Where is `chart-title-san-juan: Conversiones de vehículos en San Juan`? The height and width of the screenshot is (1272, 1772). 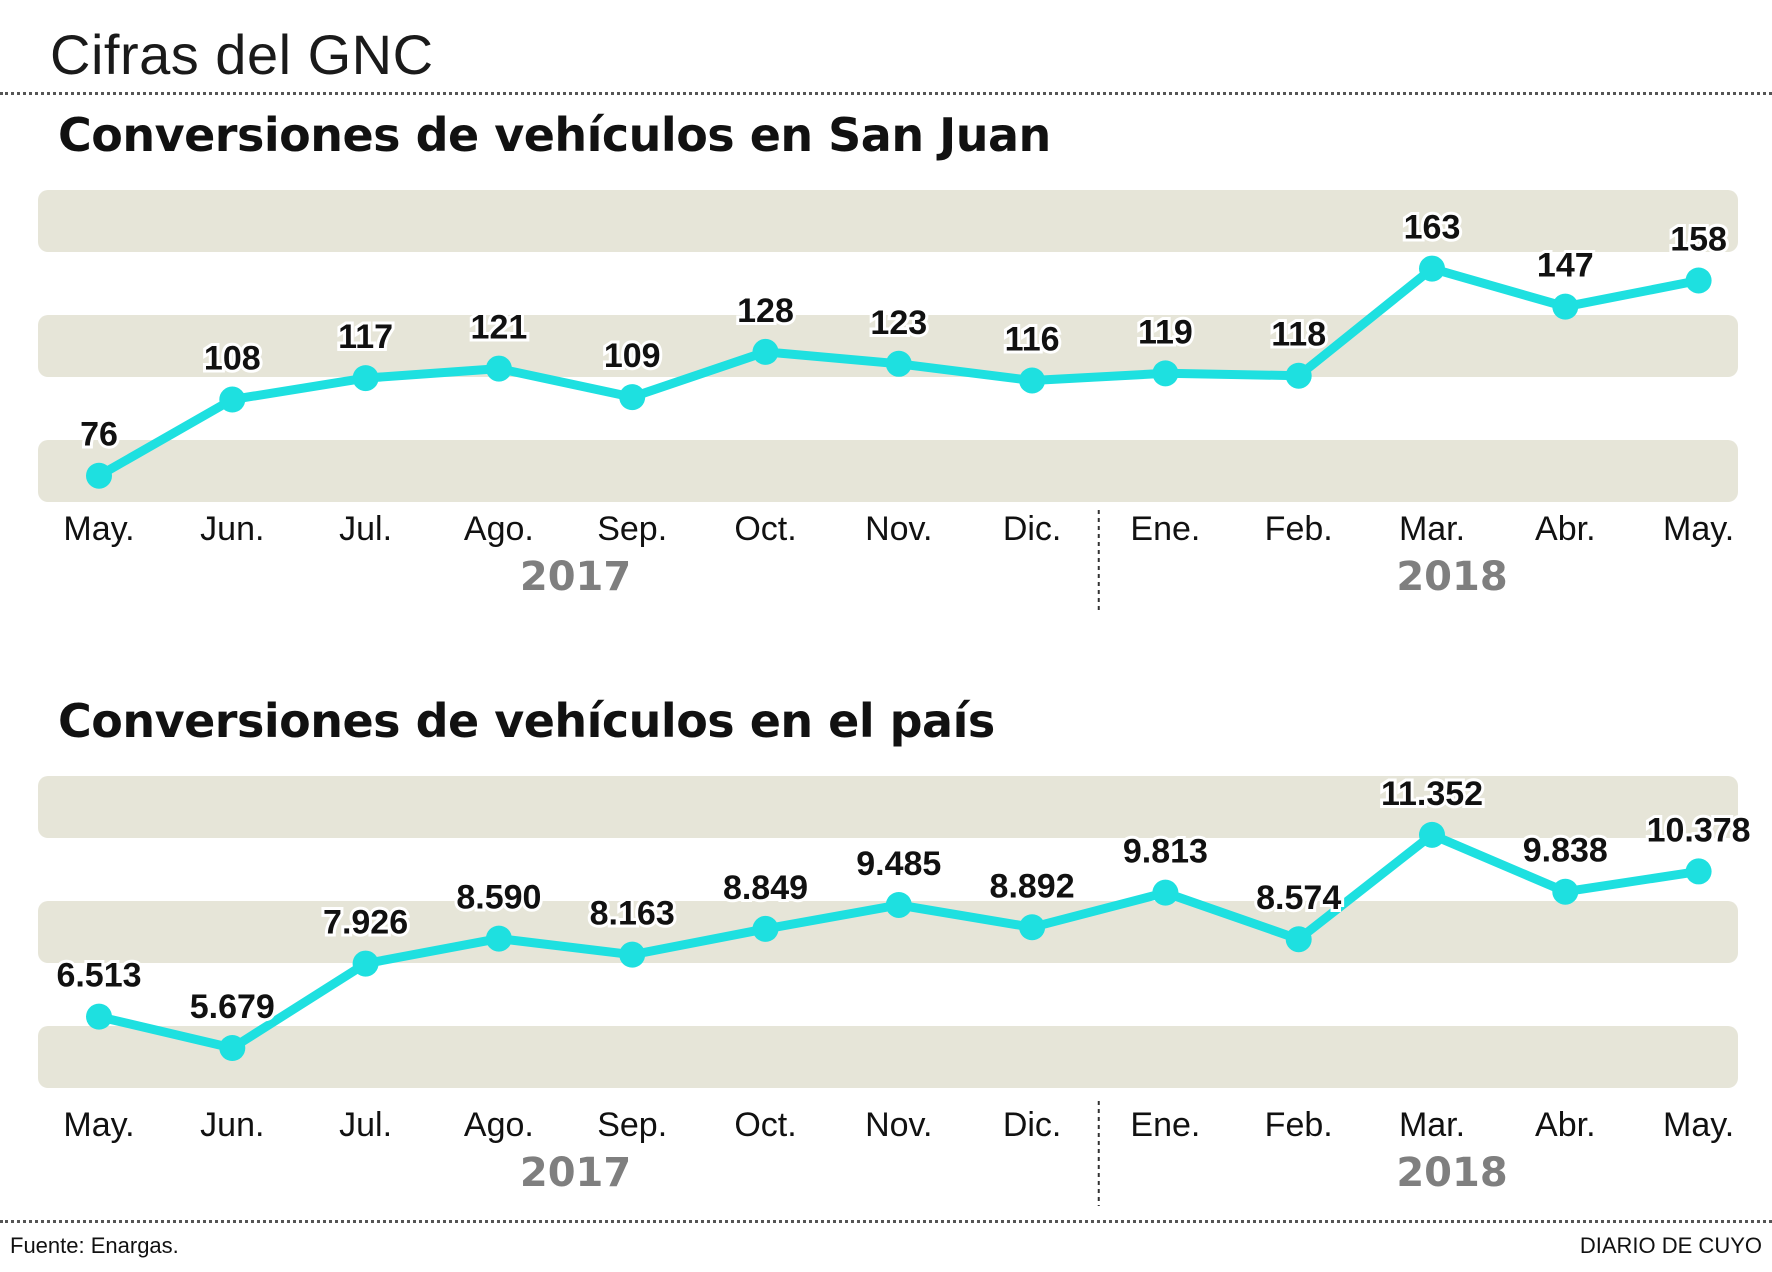
chart-title-san-juan: Conversiones de vehículos en San Juan is located at coordinates (554, 135).